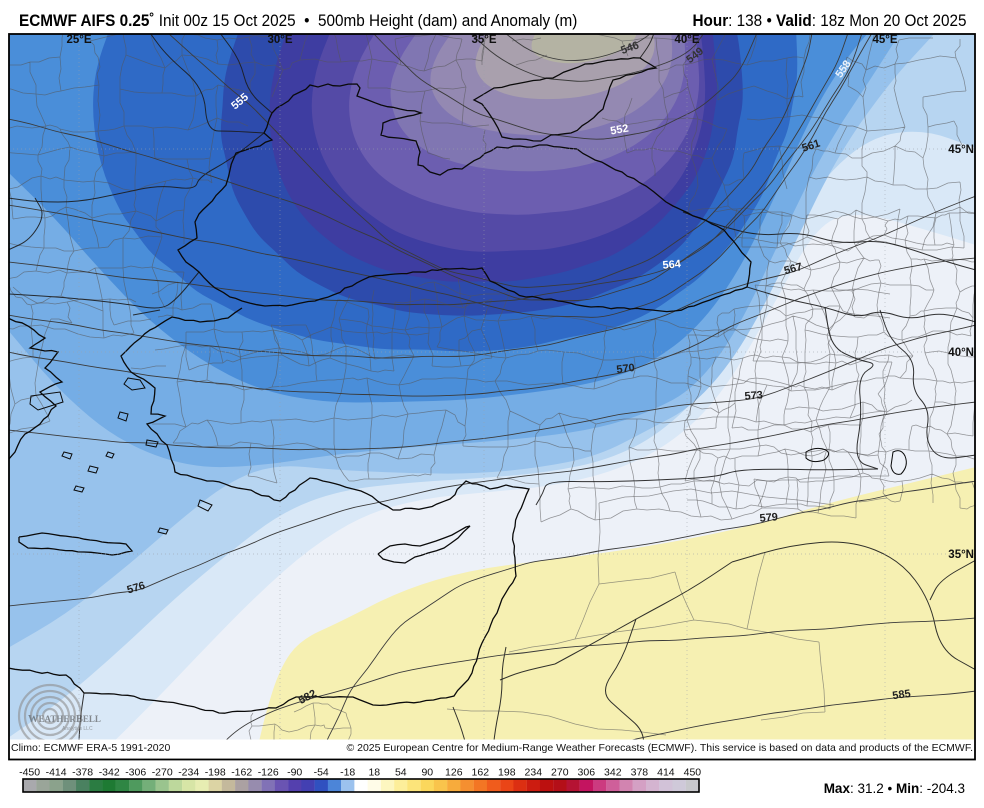 The height and width of the screenshot is (808, 984). What do you see at coordinates (136, 588) in the screenshot?
I see `svg-text: 576` at bounding box center [136, 588].